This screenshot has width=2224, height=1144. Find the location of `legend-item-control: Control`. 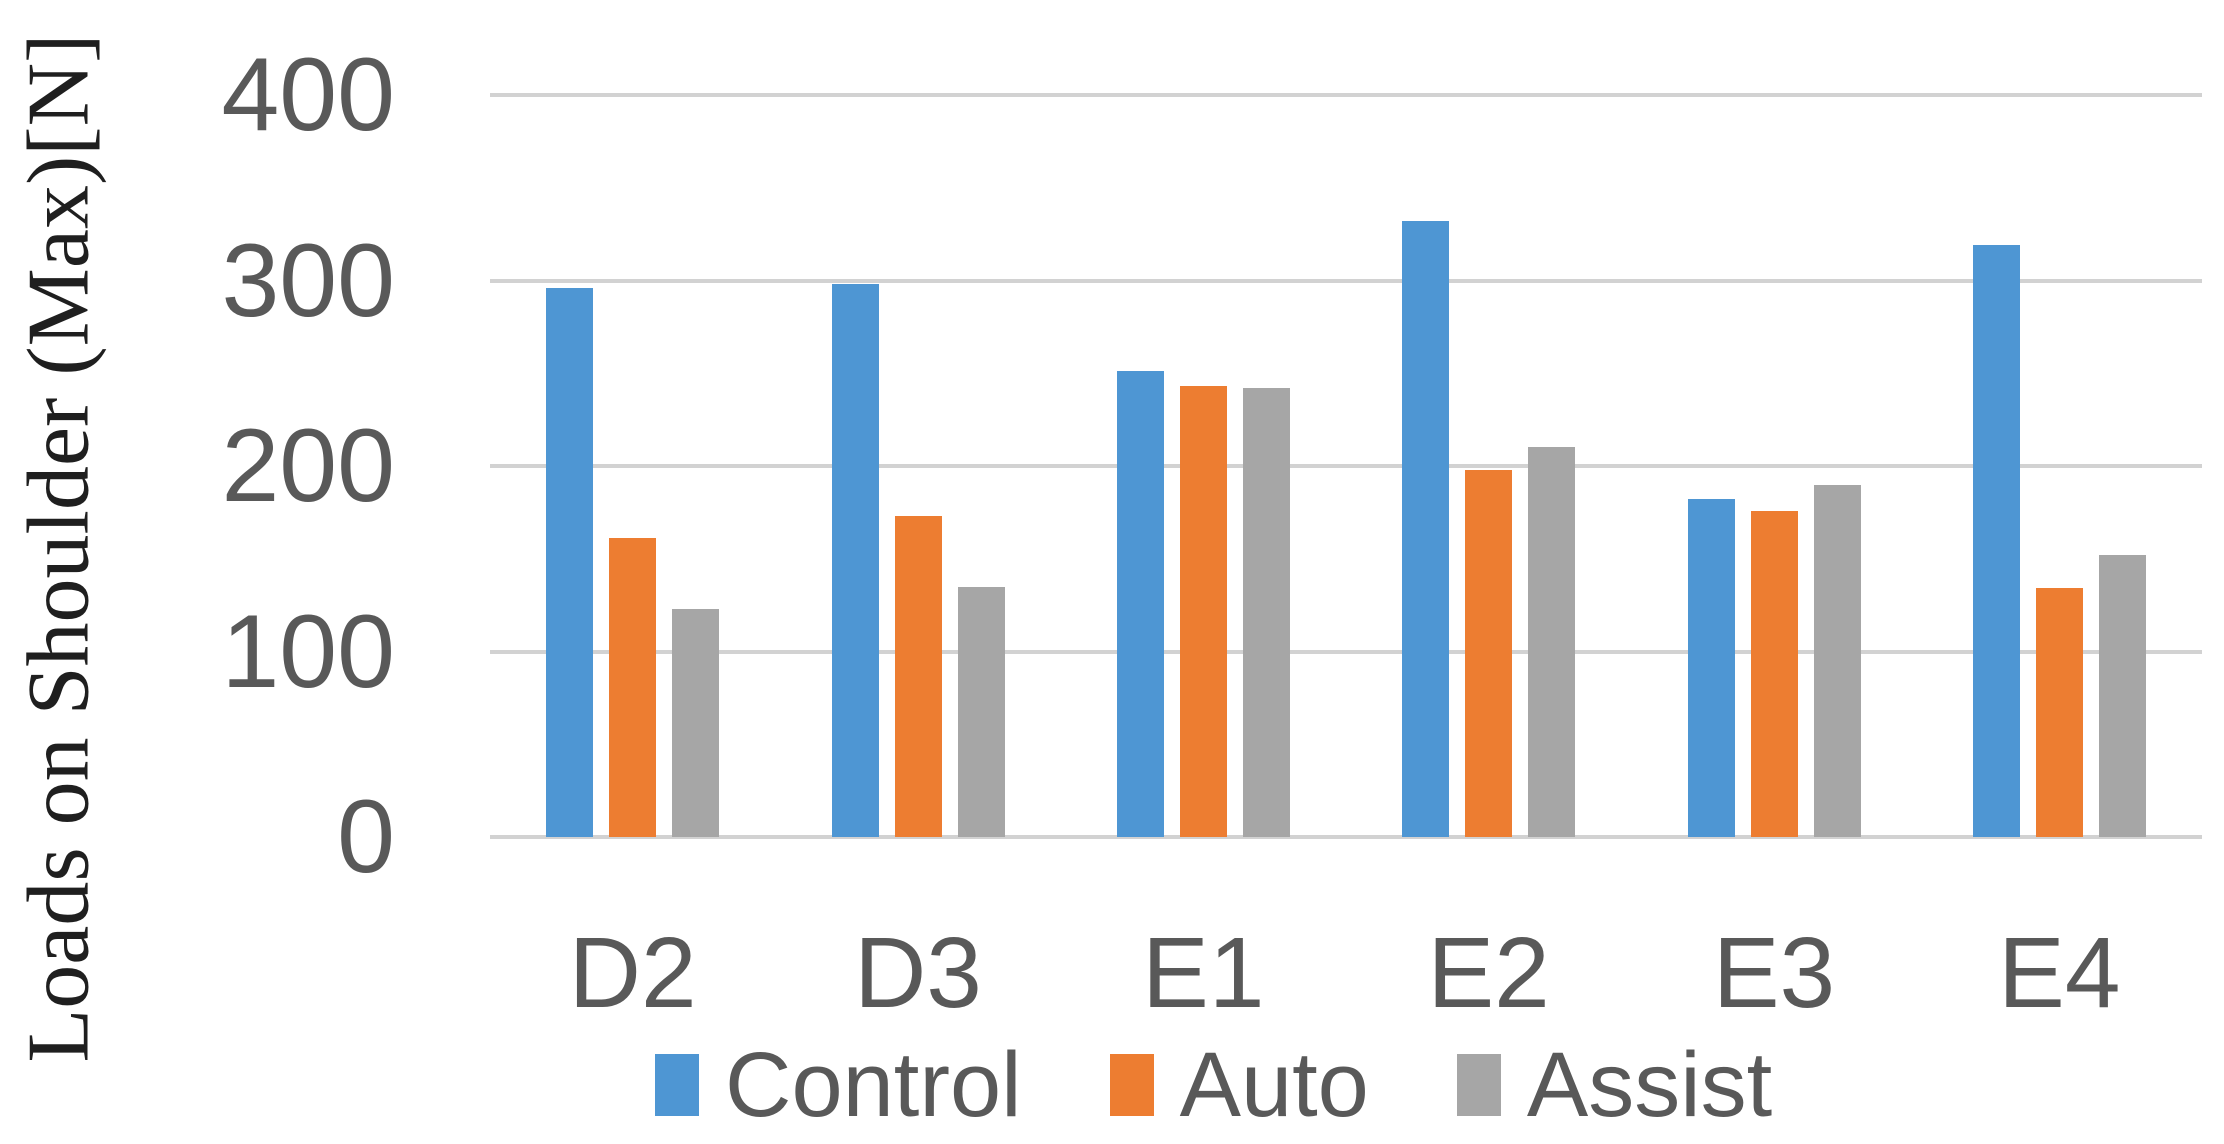

legend-item-control: Control is located at coordinates (838, 1085).